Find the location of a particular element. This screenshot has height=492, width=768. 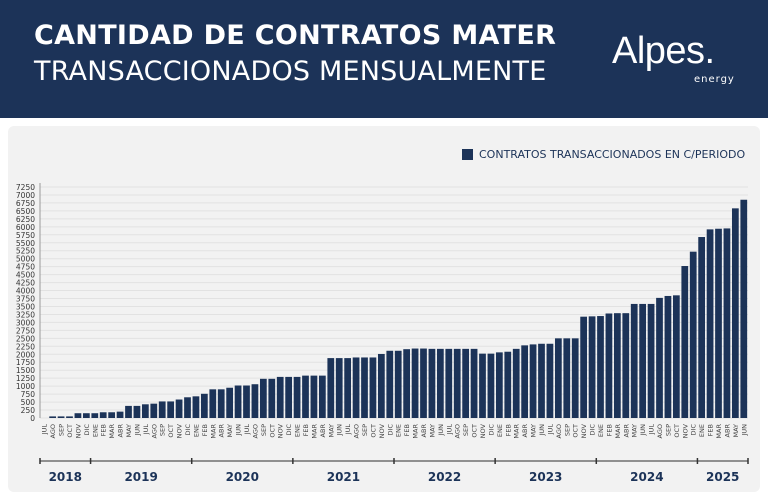

y-tick-label: 2500 is located at coordinates (25, 338).